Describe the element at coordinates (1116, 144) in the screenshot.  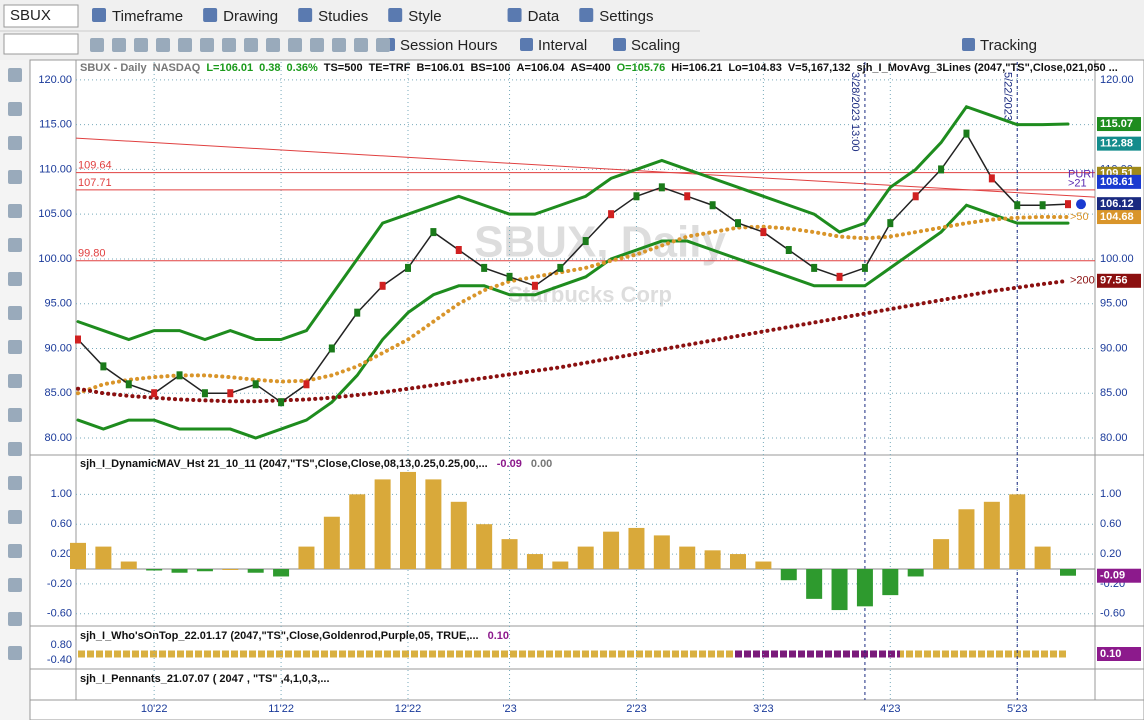
I see `price-tag-label: 112.88` at that location.